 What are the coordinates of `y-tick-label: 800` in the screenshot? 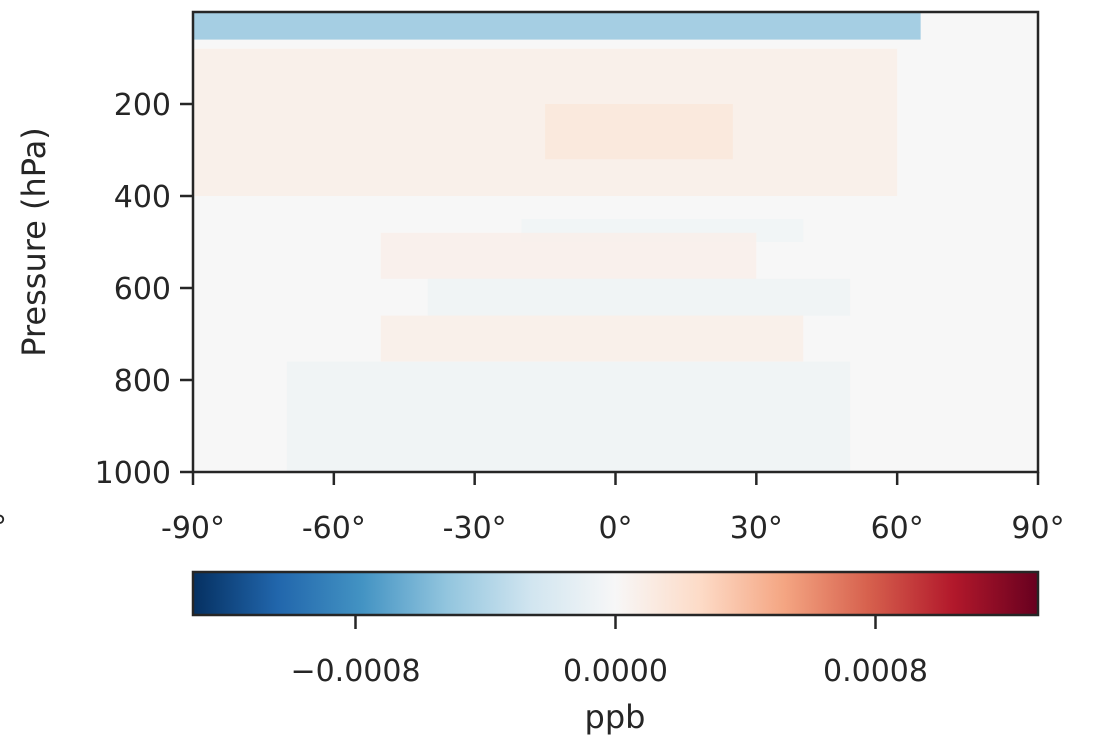 It's located at (142, 381).